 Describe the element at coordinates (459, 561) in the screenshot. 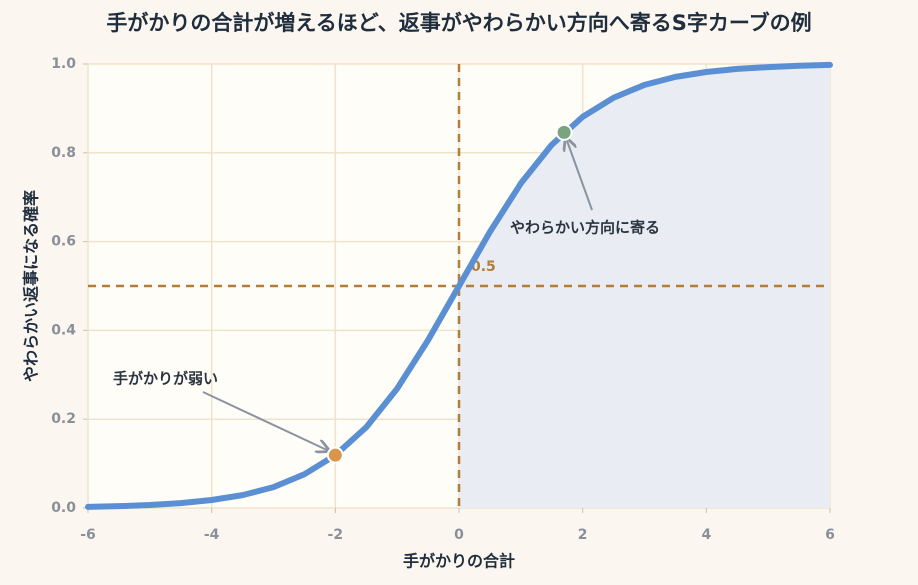

I see `x-axis-label: 手がかりの合計` at that location.